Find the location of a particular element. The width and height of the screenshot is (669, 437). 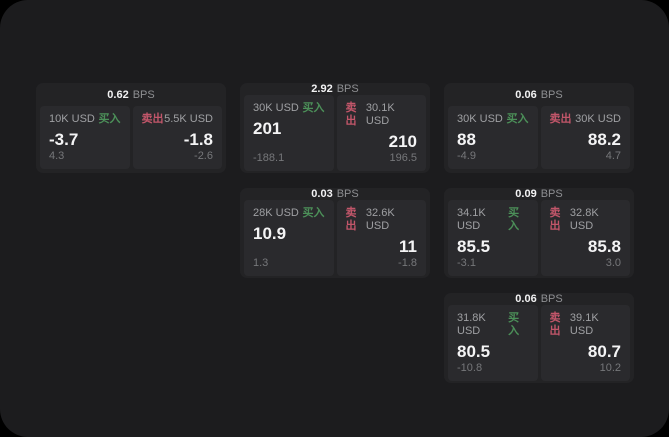

buy-amount: 28K USD is located at coordinates (276, 213).